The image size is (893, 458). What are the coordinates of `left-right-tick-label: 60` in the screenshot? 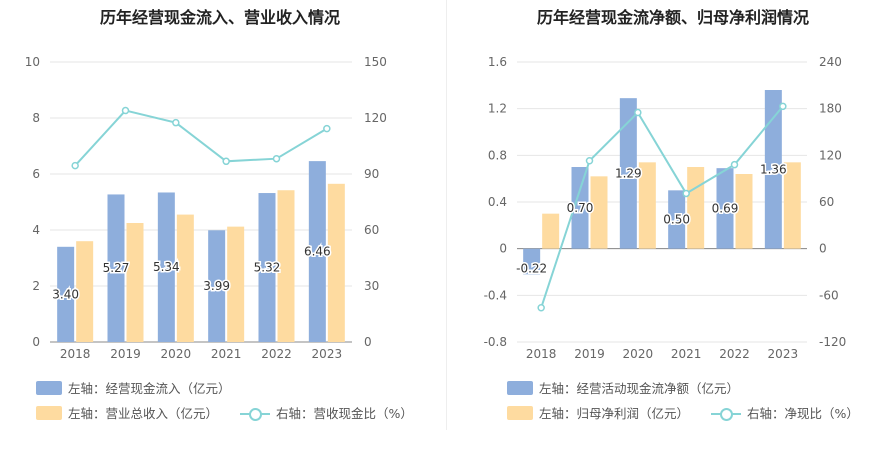 It's located at (371, 230).